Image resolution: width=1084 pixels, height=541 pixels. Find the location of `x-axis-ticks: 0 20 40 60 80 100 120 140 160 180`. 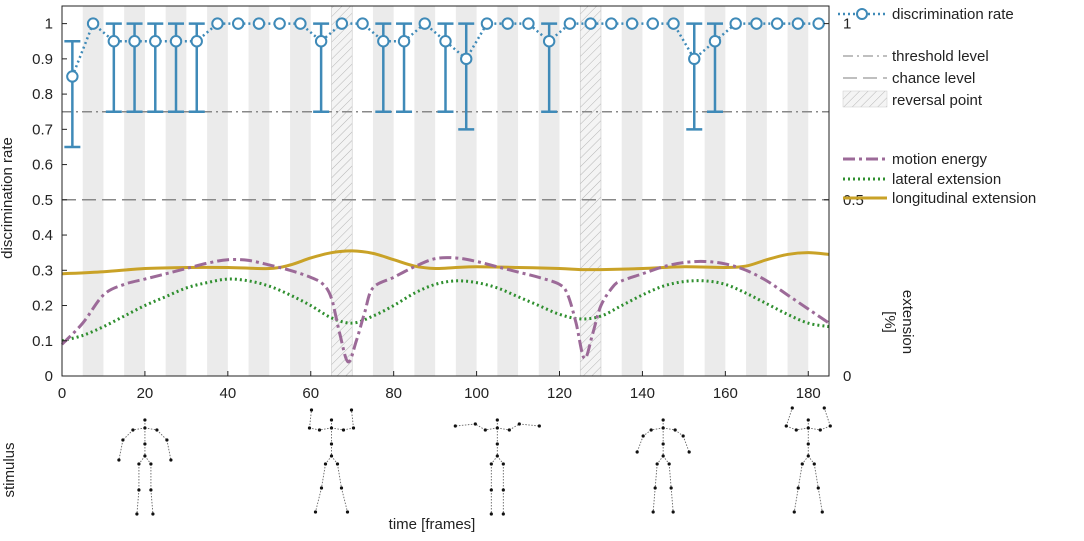

x-axis-ticks: 0 20 40 60 80 100 120 140 160 180 is located at coordinates (439, 386).